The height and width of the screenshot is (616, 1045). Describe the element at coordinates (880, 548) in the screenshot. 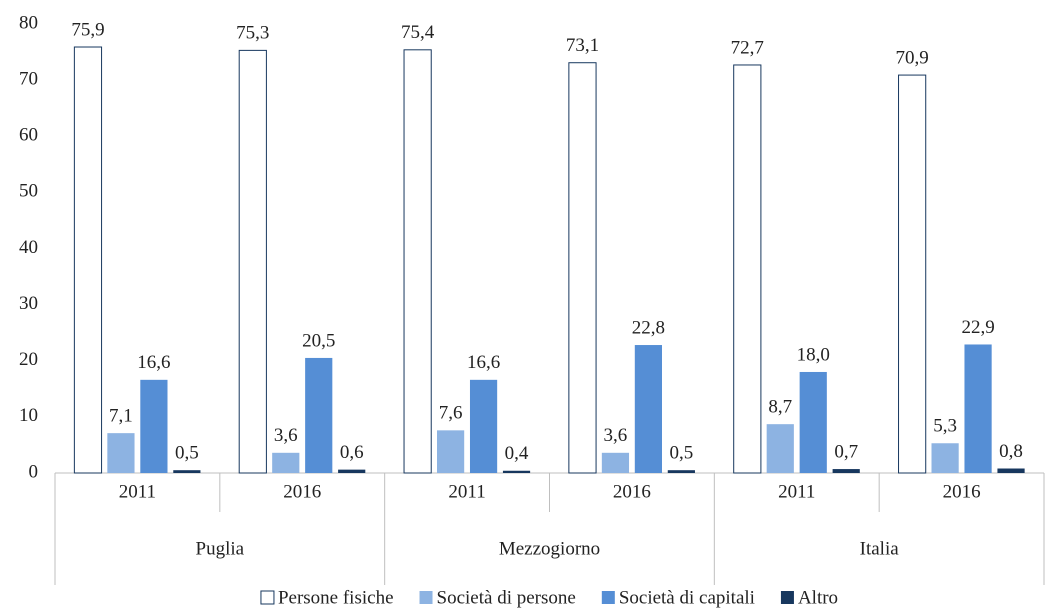

I see `group-label: Italia` at that location.